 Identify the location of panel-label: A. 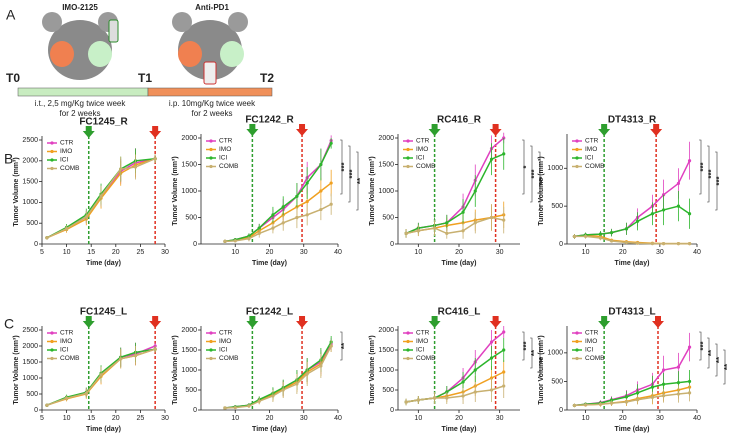
(11, 15).